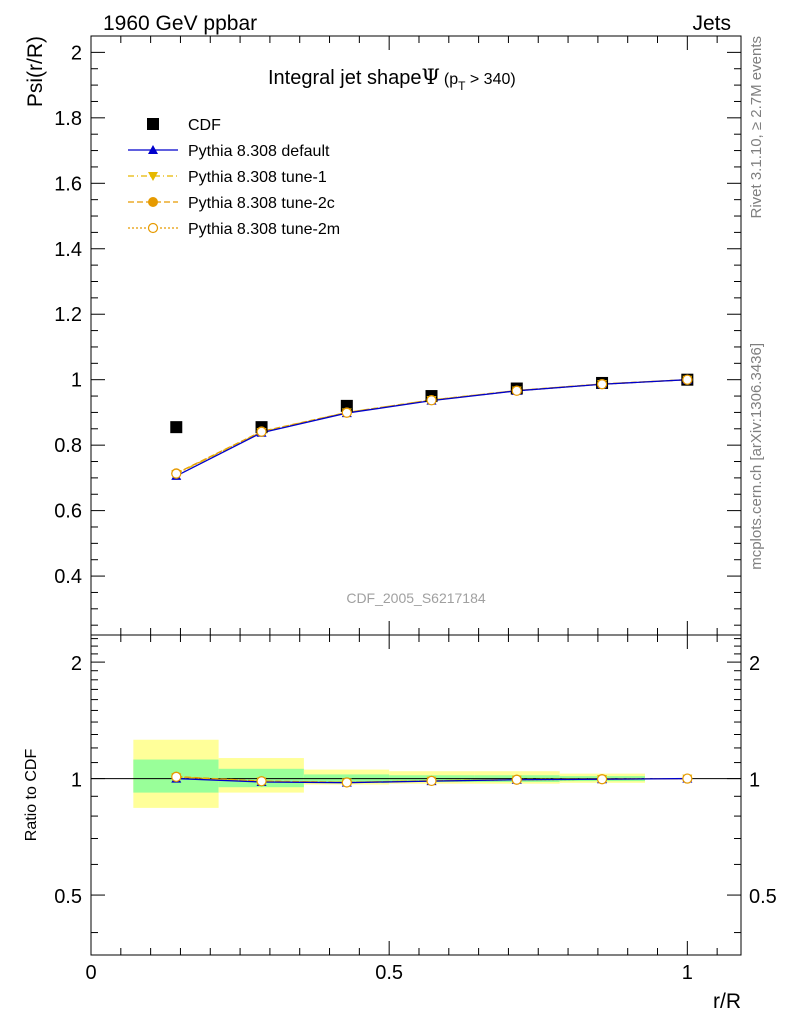 Image resolution: width=786 pixels, height=1024 pixels. What do you see at coordinates (257, 177) in the screenshot?
I see `legend-label: Pythia 8.308 tune-1` at bounding box center [257, 177].